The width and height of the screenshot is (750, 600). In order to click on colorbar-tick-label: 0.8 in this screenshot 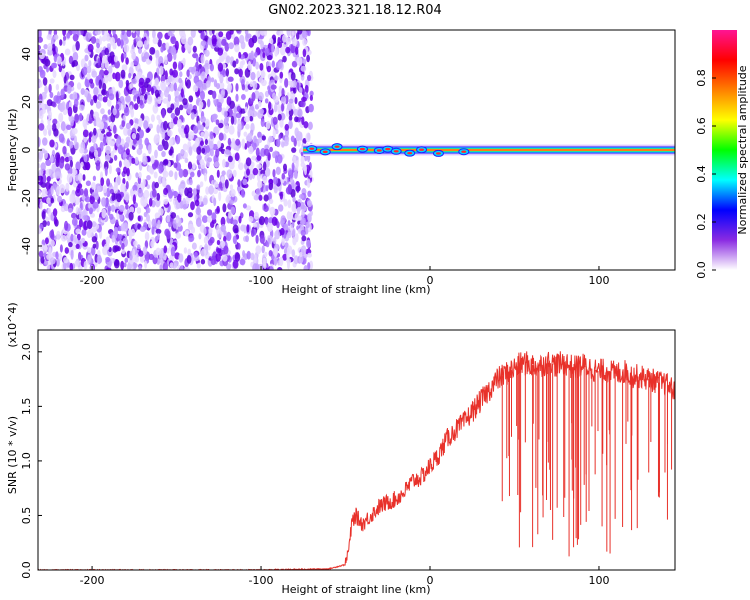, I will do `click(701, 78)`.